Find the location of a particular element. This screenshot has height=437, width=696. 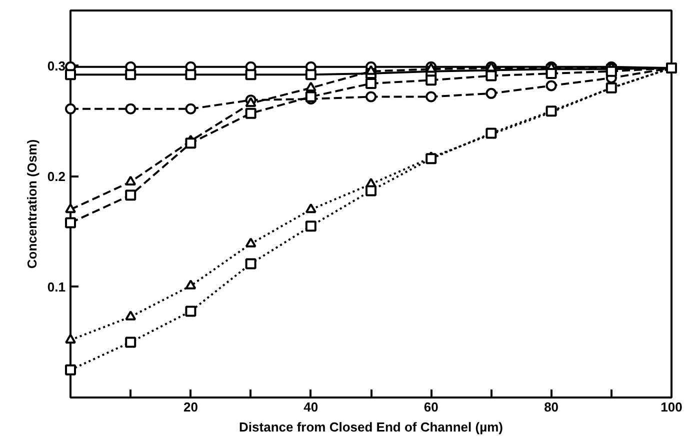

x-axis-title: Distance from Closed End of Channel (µm) is located at coordinates (371, 427).